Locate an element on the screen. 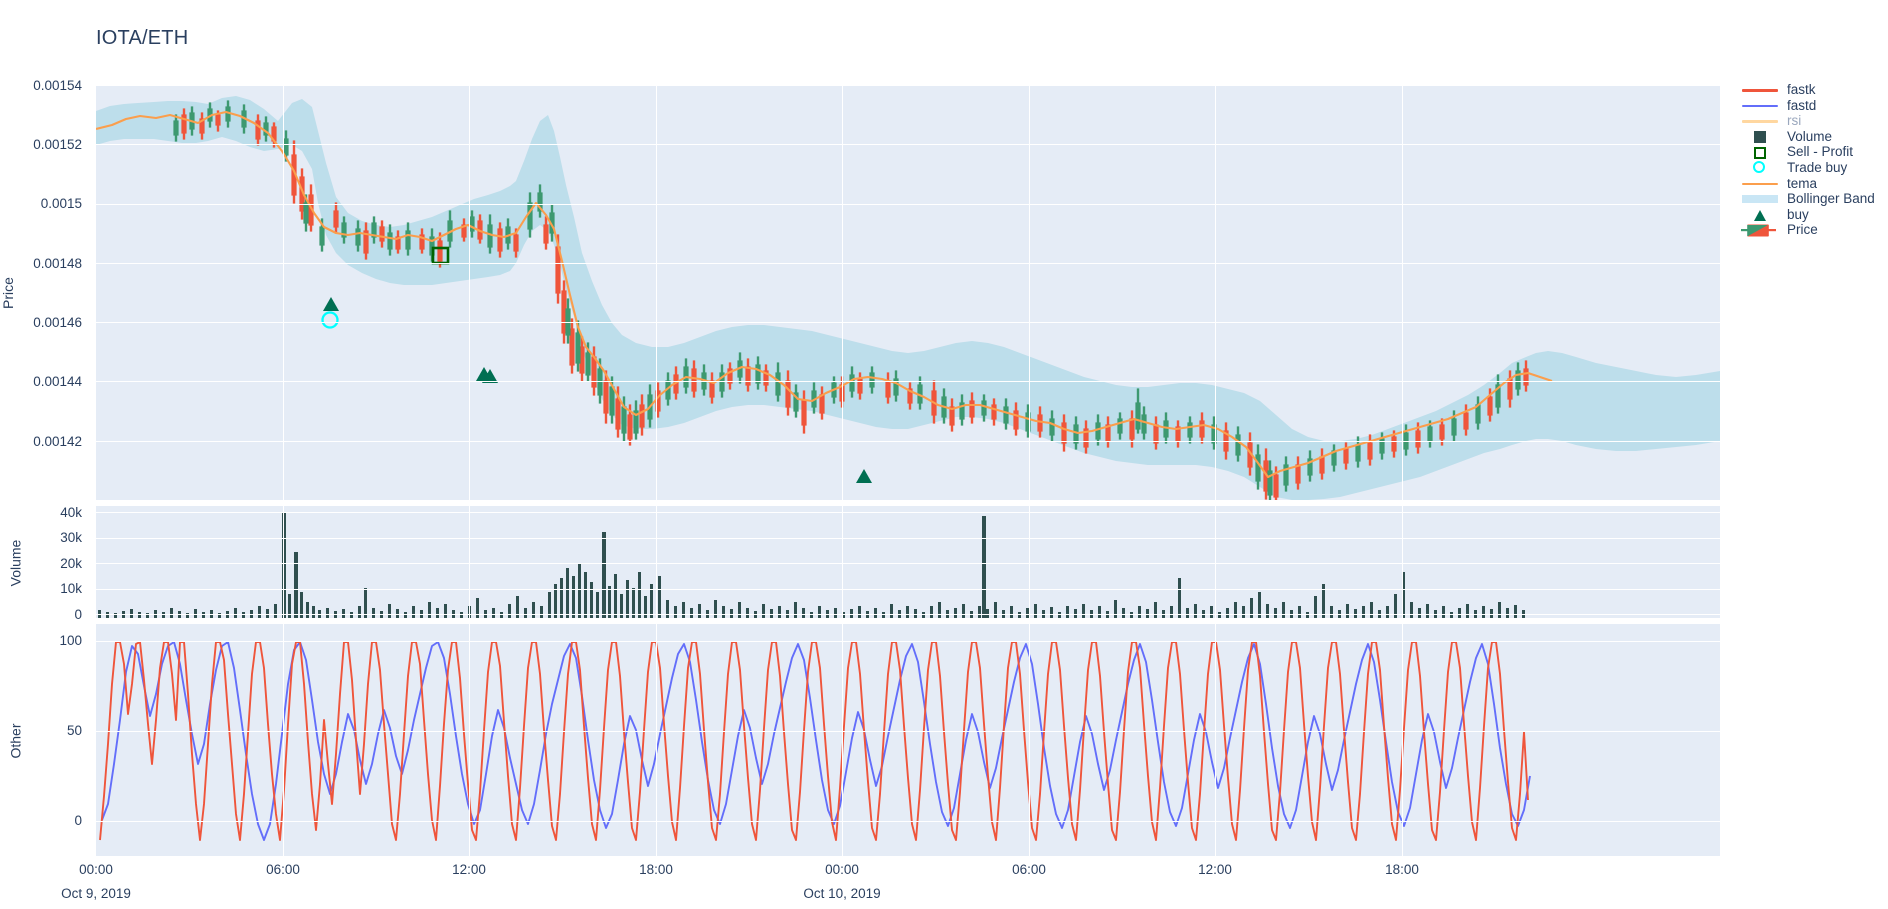  buy-markers is located at coordinates (597, 390).